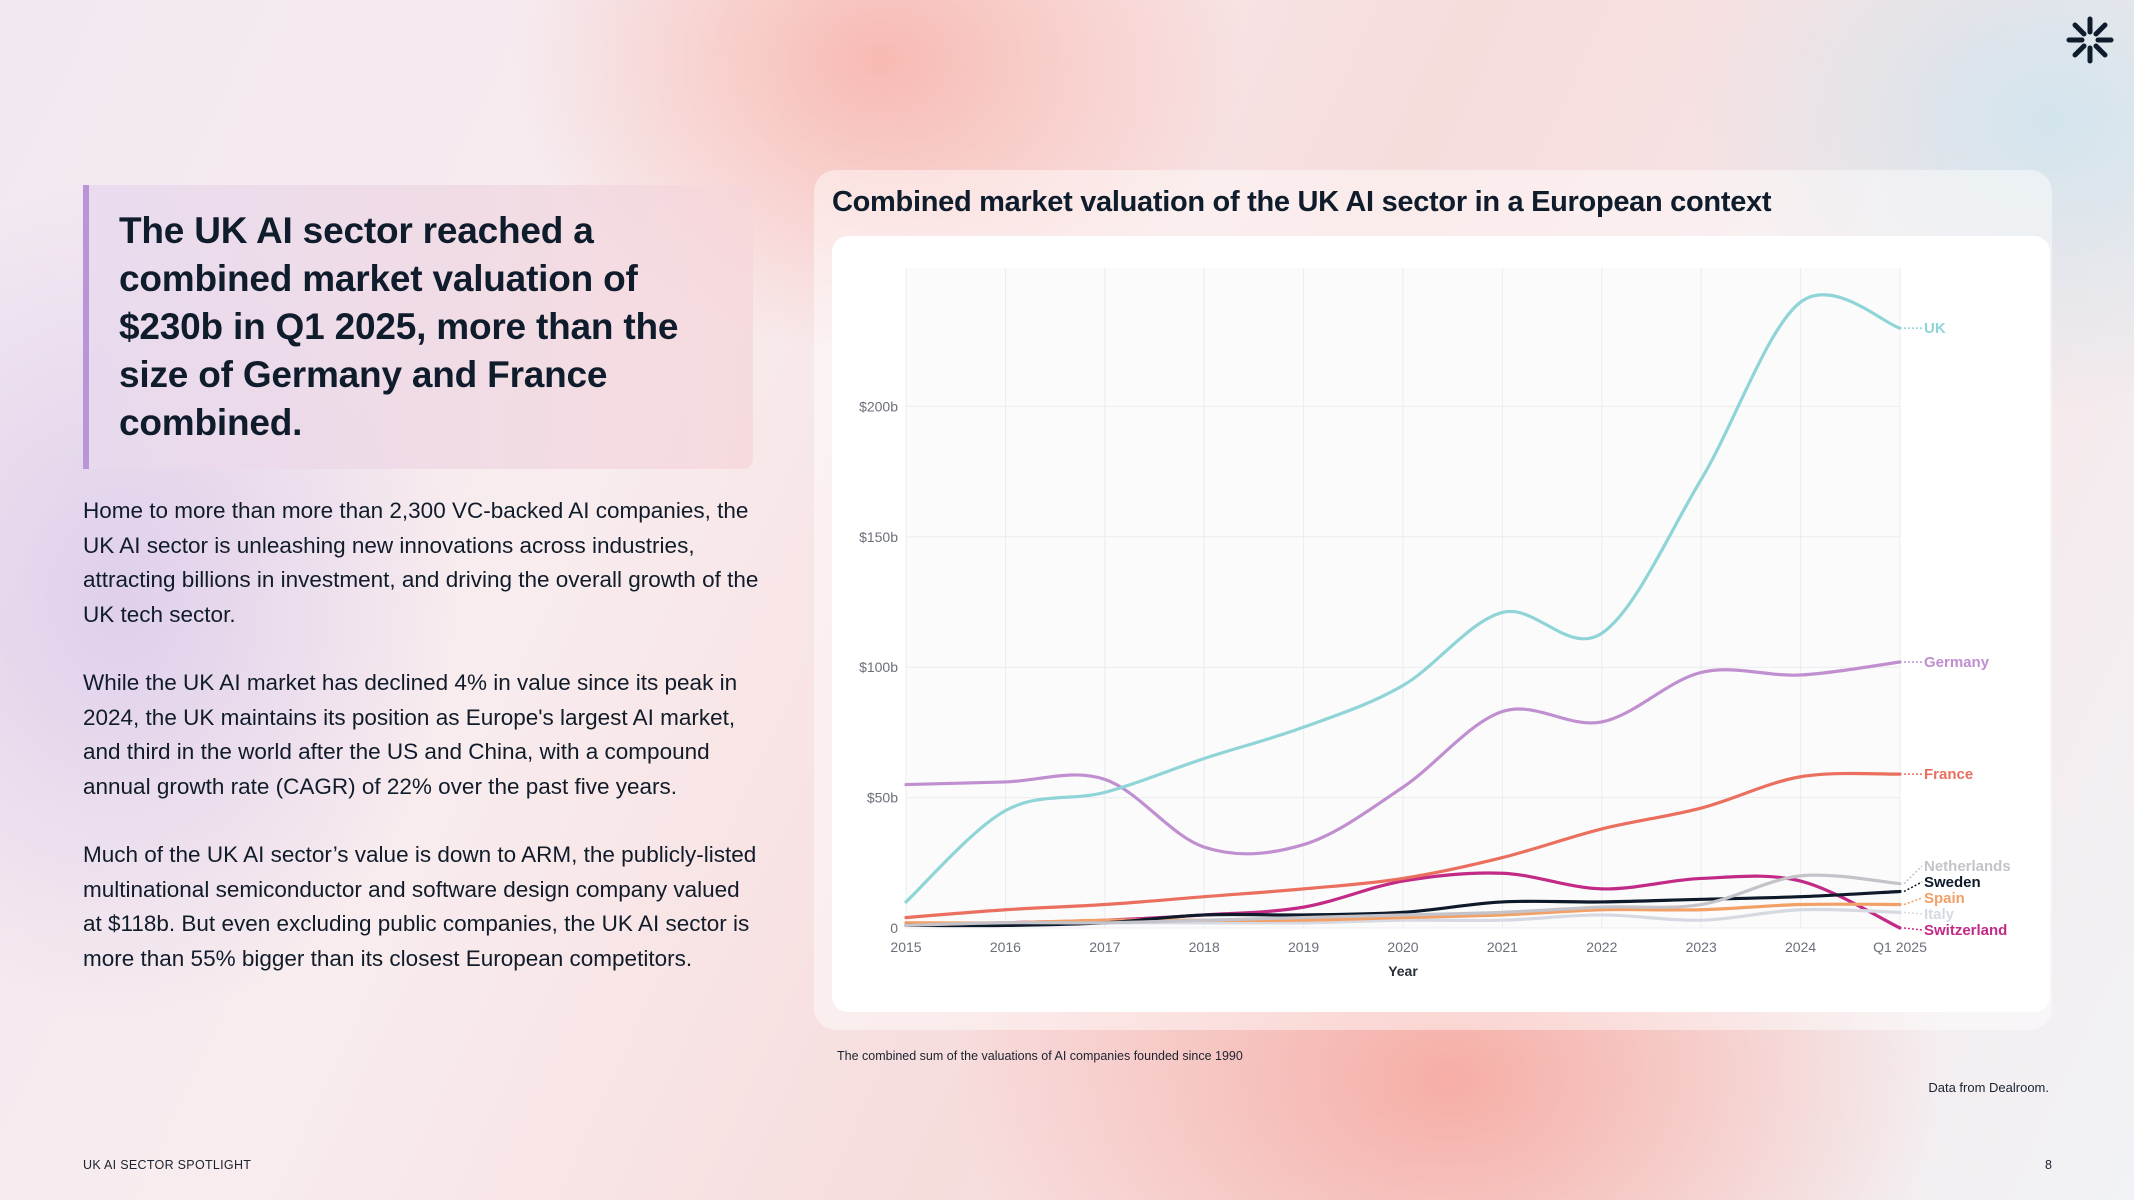 The image size is (2134, 1200). I want to click on series-label-spain: Spain, so click(1944, 898).